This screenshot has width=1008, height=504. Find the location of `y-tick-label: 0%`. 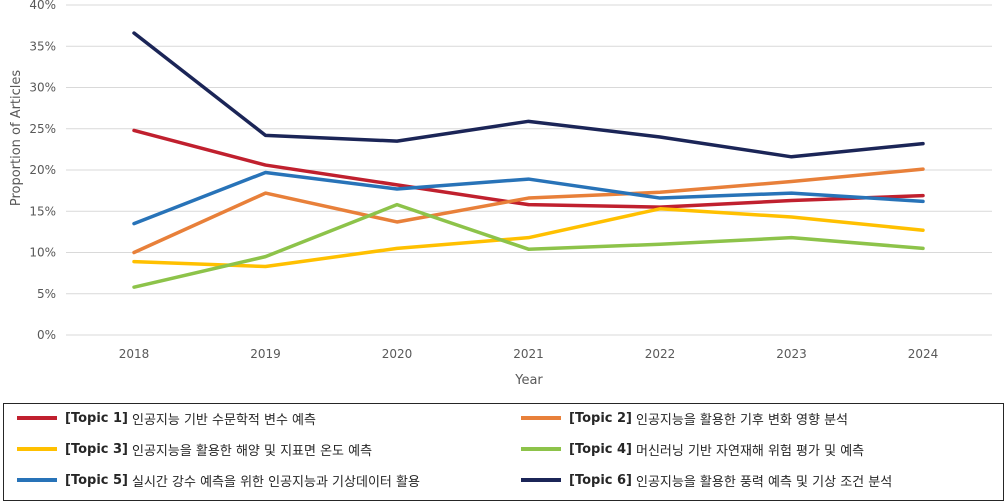

y-tick-label: 0% is located at coordinates (46, 335).